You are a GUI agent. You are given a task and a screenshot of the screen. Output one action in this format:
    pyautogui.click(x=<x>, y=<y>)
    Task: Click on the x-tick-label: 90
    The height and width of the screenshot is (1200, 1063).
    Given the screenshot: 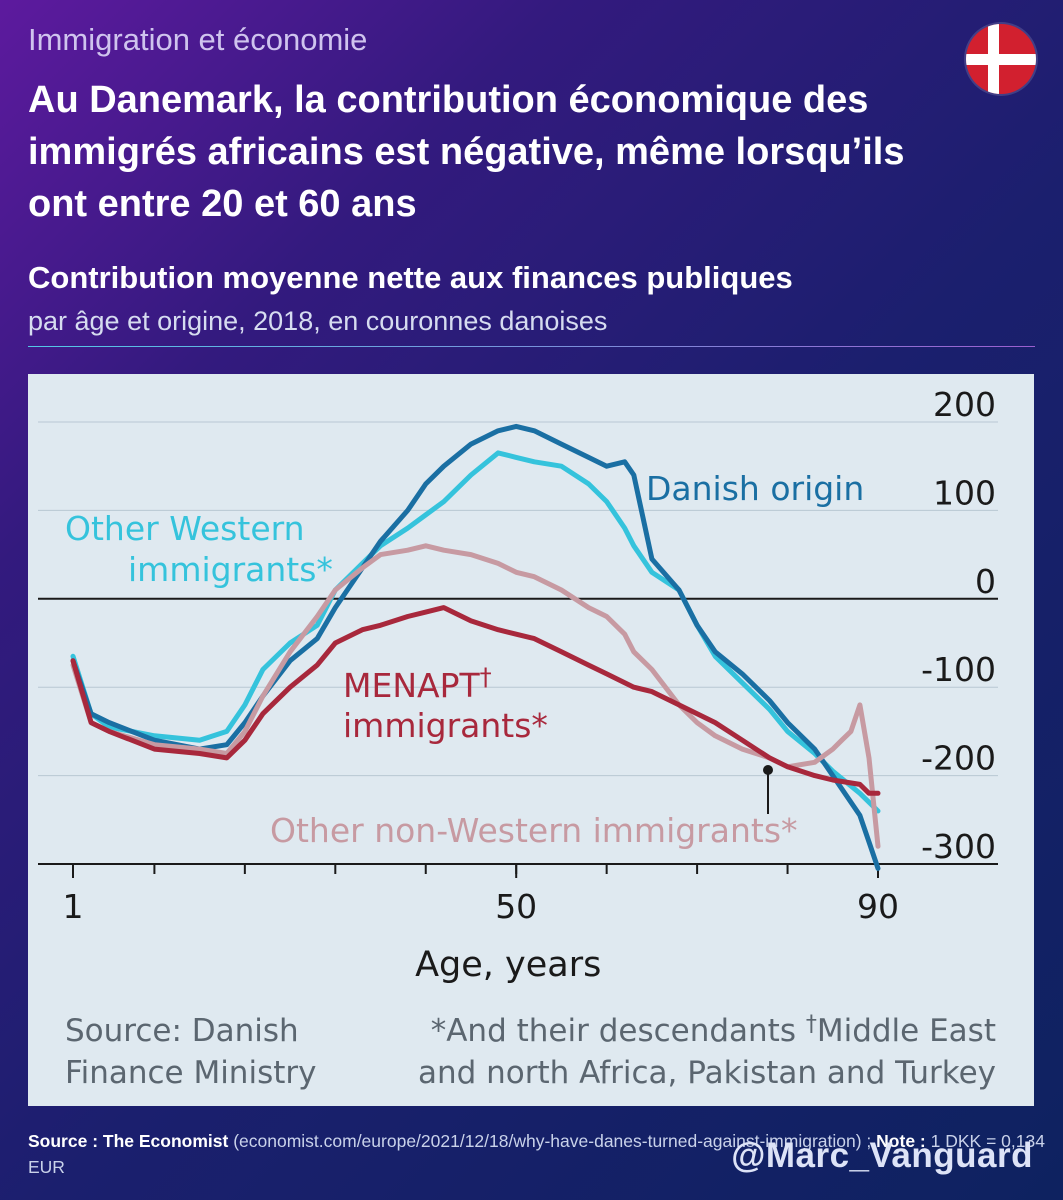 What is the action you would take?
    pyautogui.click(x=878, y=906)
    